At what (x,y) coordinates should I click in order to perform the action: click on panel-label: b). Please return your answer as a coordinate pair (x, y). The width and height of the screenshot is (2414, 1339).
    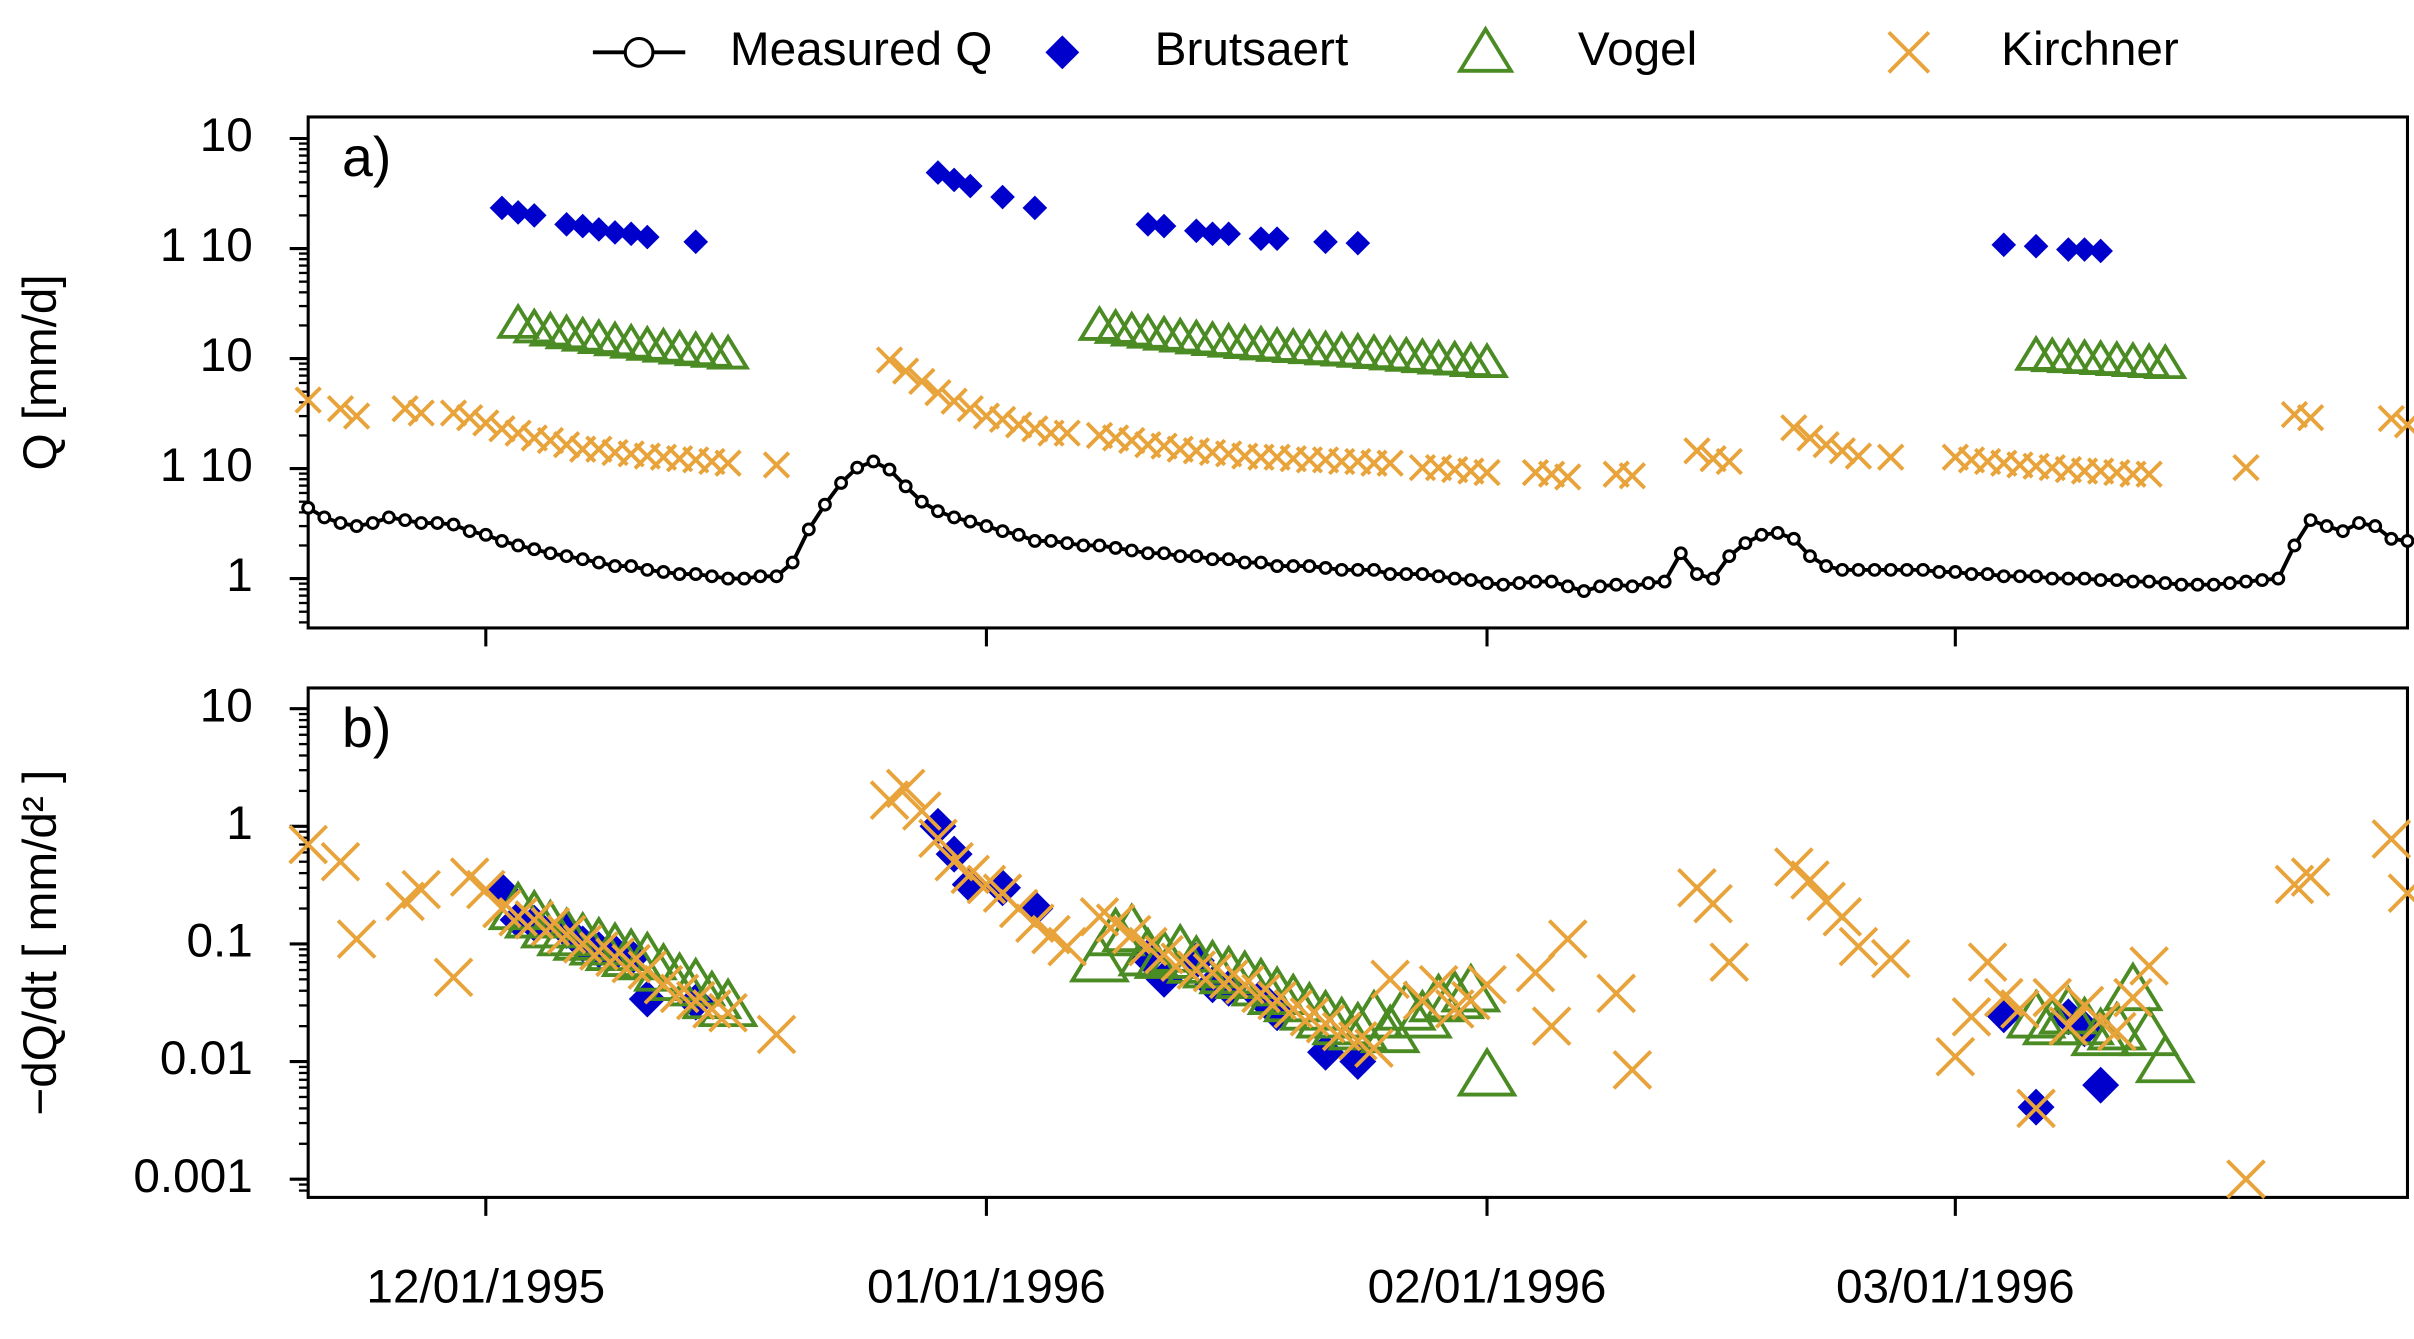
    Looking at the image, I should click on (366, 728).